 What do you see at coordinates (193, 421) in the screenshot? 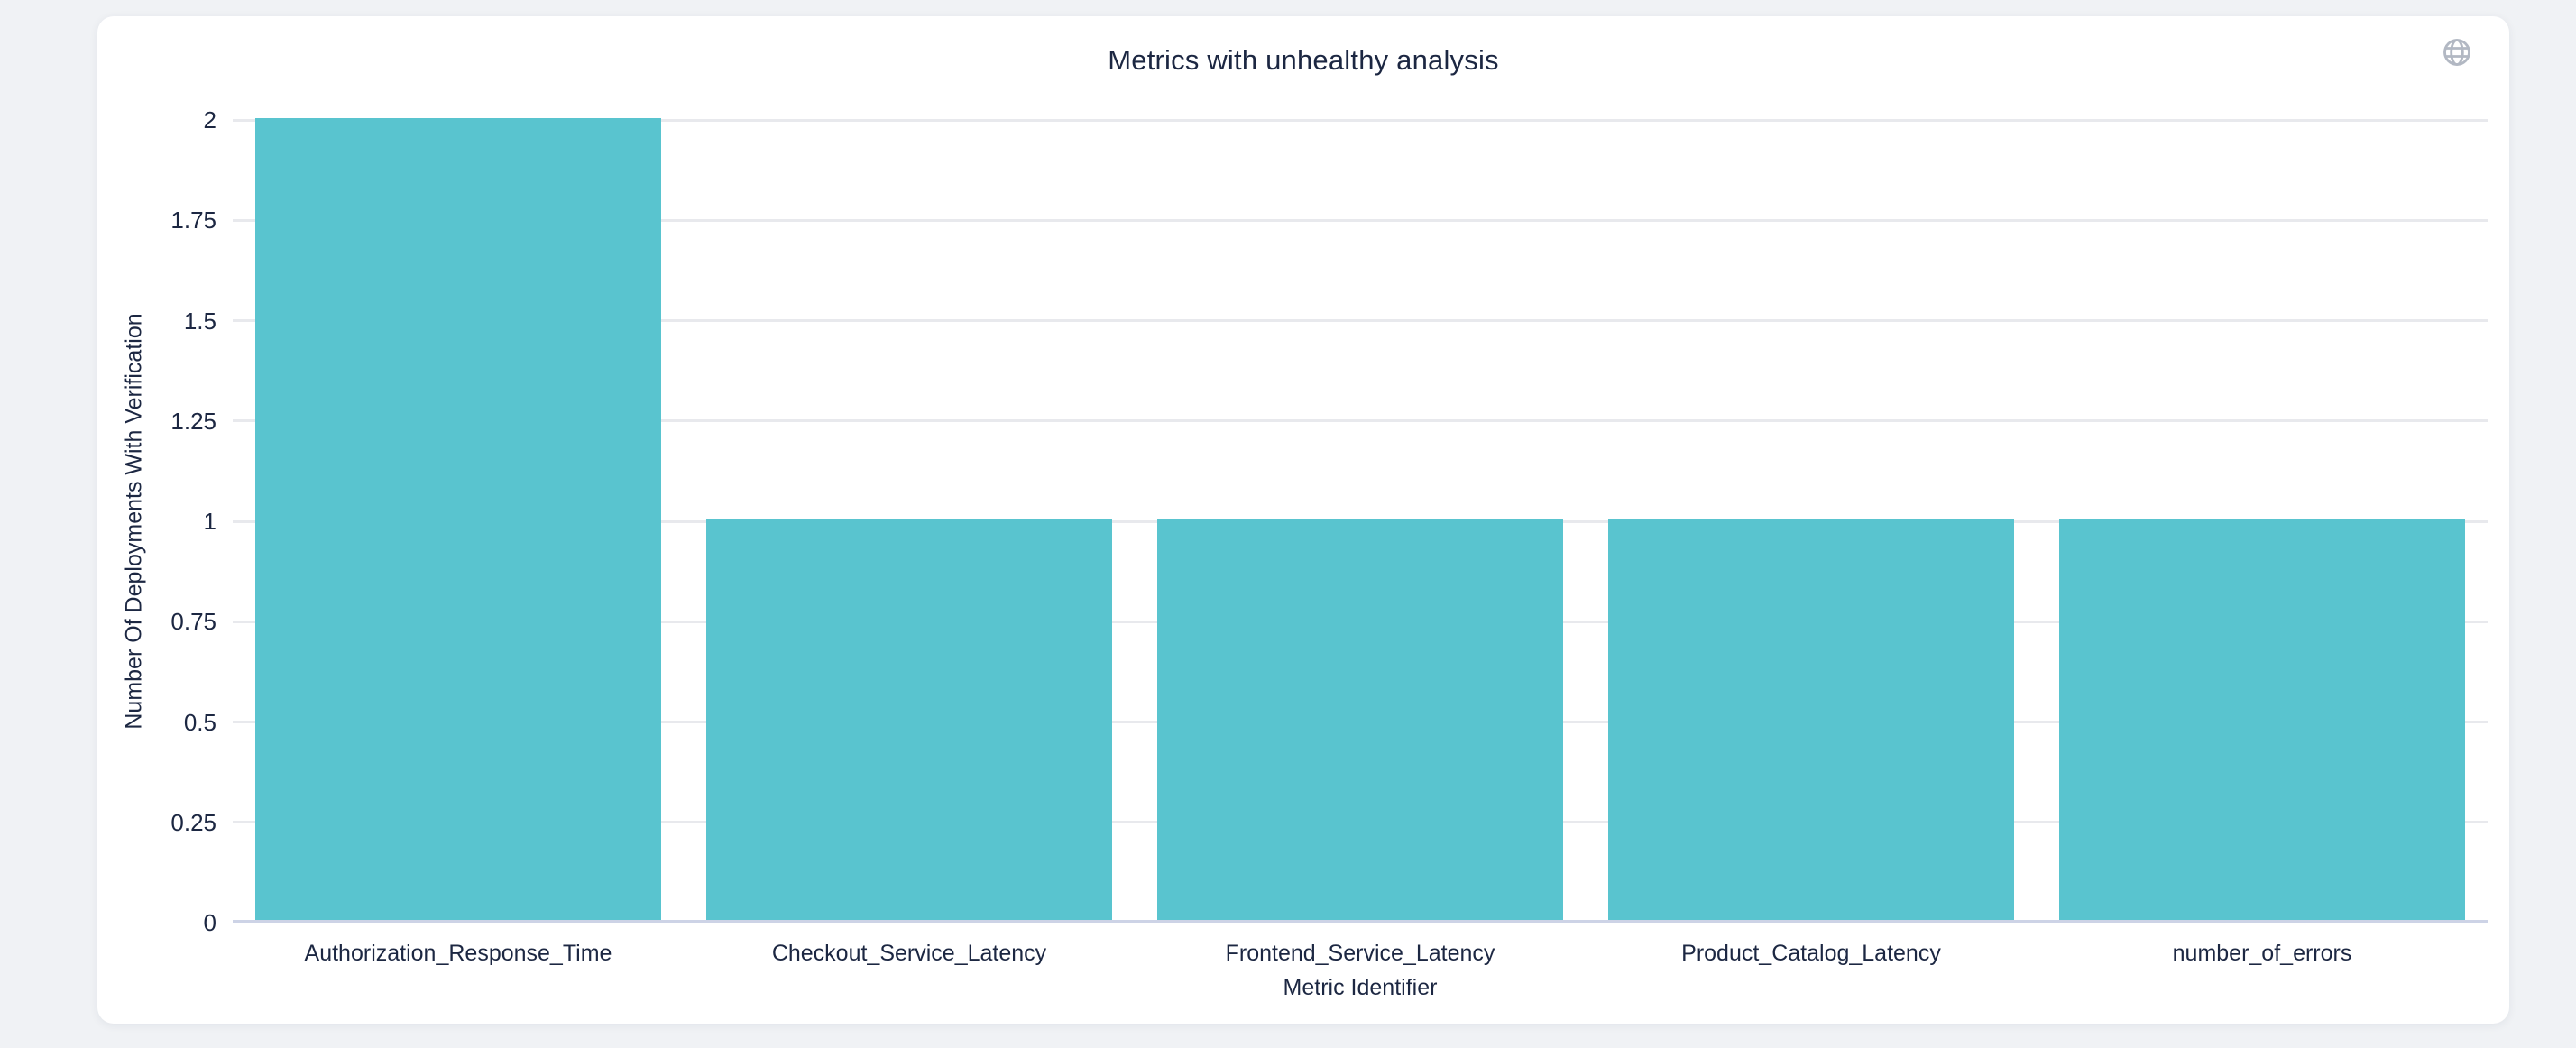
I see `y-tick-label: 1.25` at bounding box center [193, 421].